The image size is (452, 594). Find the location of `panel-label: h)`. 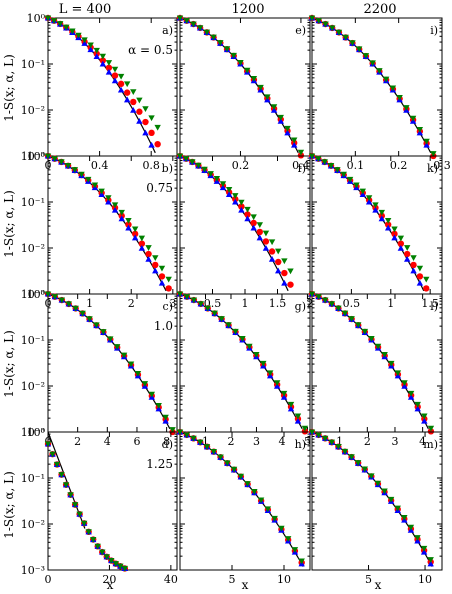

panel-label: h) is located at coordinates (300, 444).